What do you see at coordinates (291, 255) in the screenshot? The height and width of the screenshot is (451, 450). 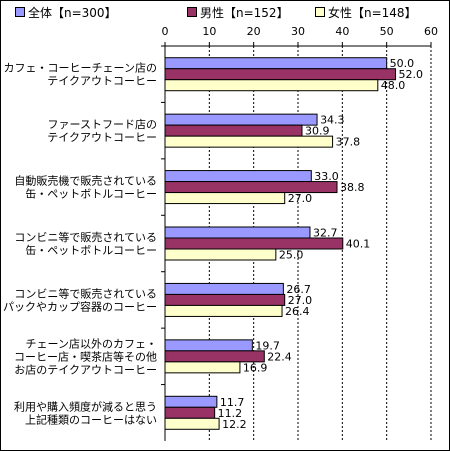 I see `data-label: 25.0` at bounding box center [291, 255].